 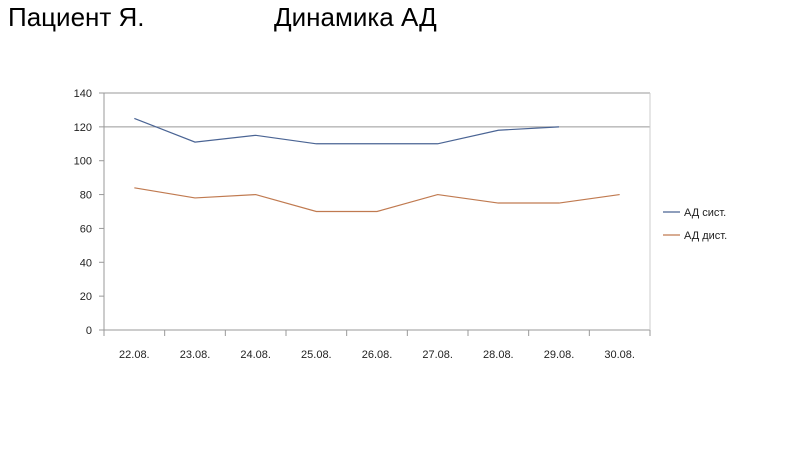 I want to click on x-tick-label: 25.08., so click(x=316, y=355).